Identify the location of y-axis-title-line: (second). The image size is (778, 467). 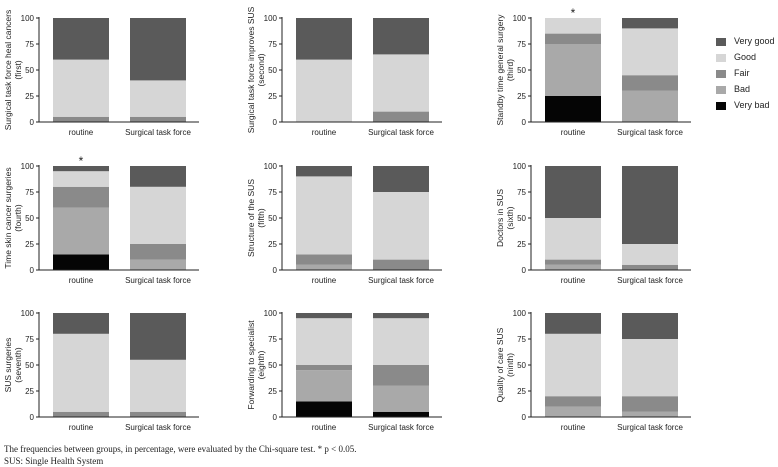
(261, 69).